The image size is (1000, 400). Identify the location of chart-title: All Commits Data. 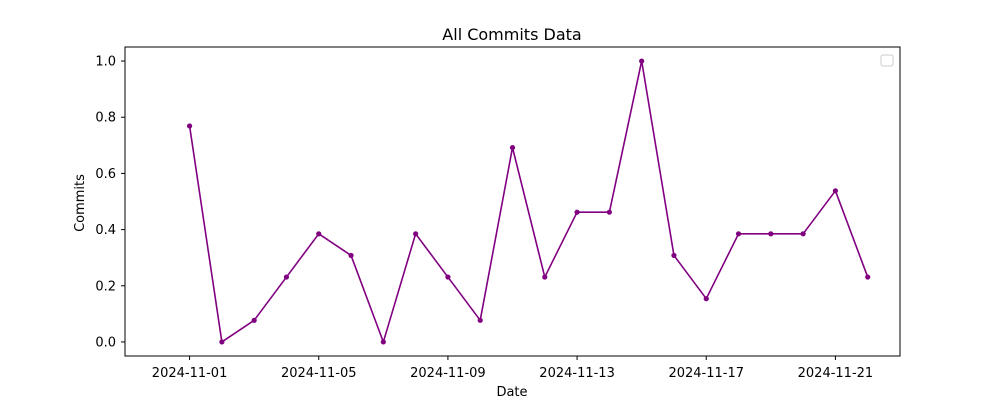
(511, 34).